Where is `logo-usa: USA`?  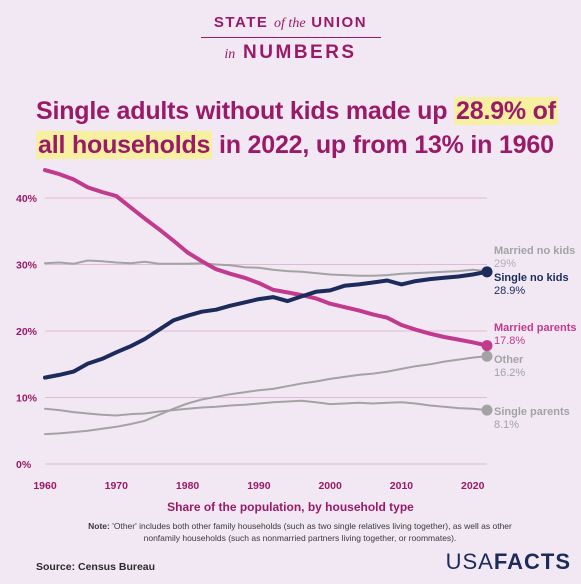 logo-usa: USA is located at coordinates (469, 561).